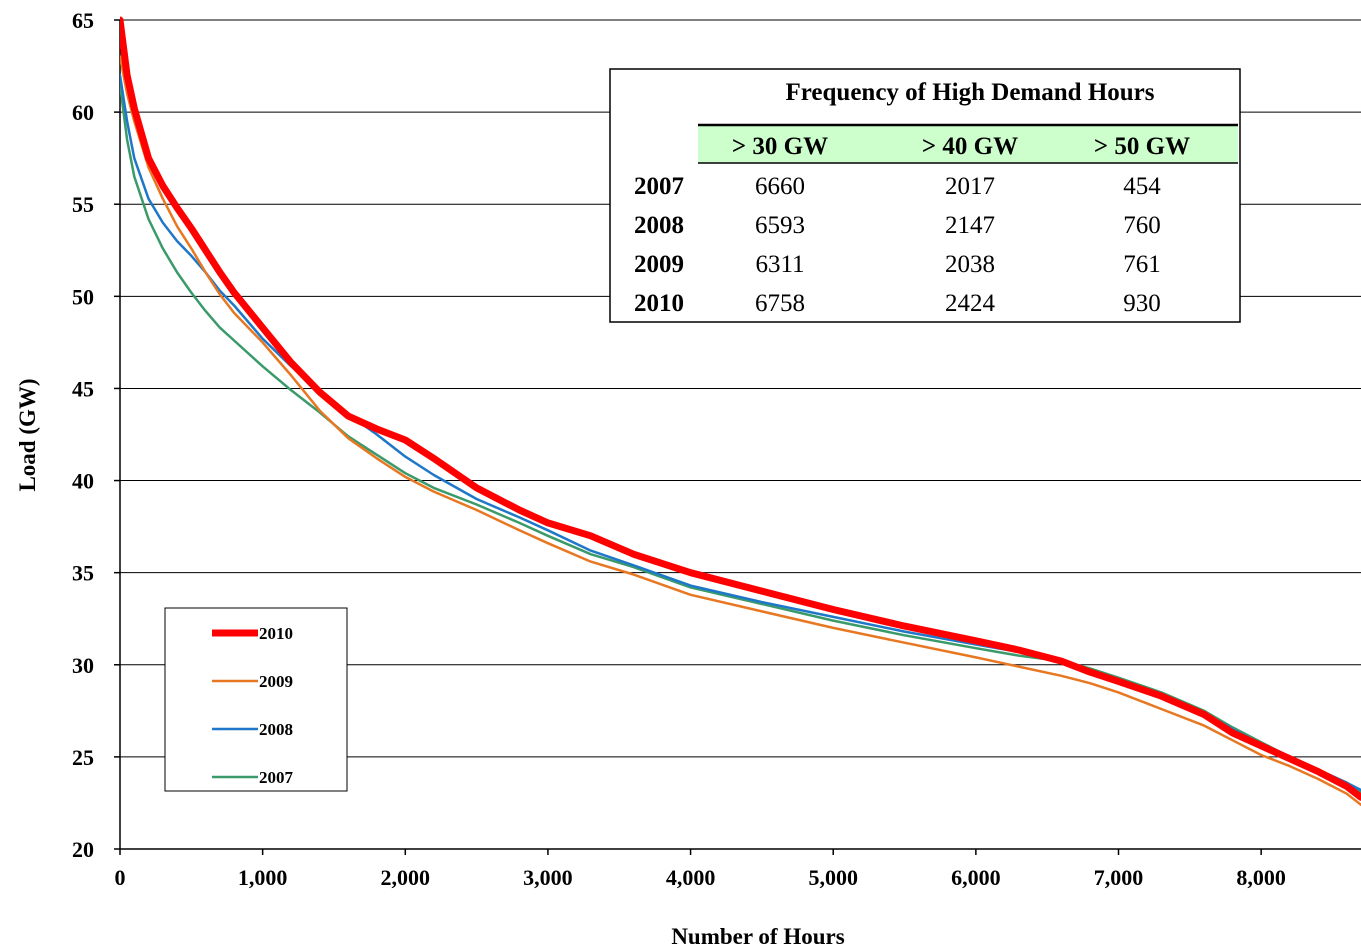 This screenshot has width=1361, height=950. What do you see at coordinates (276, 633) in the screenshot?
I see `legend-label-2010: 2010` at bounding box center [276, 633].